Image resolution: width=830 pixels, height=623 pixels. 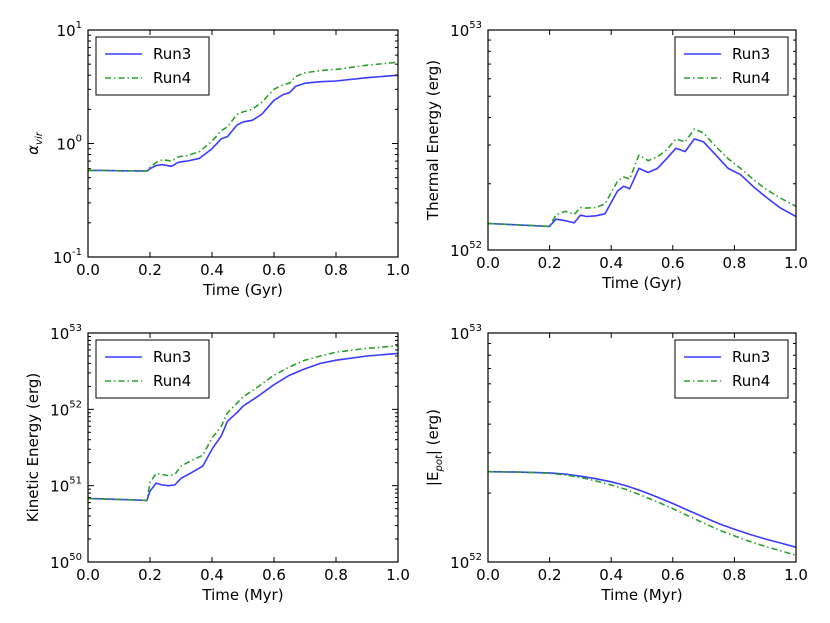 I want to click on y-tick-label: 1050, so click(x=66, y=562).